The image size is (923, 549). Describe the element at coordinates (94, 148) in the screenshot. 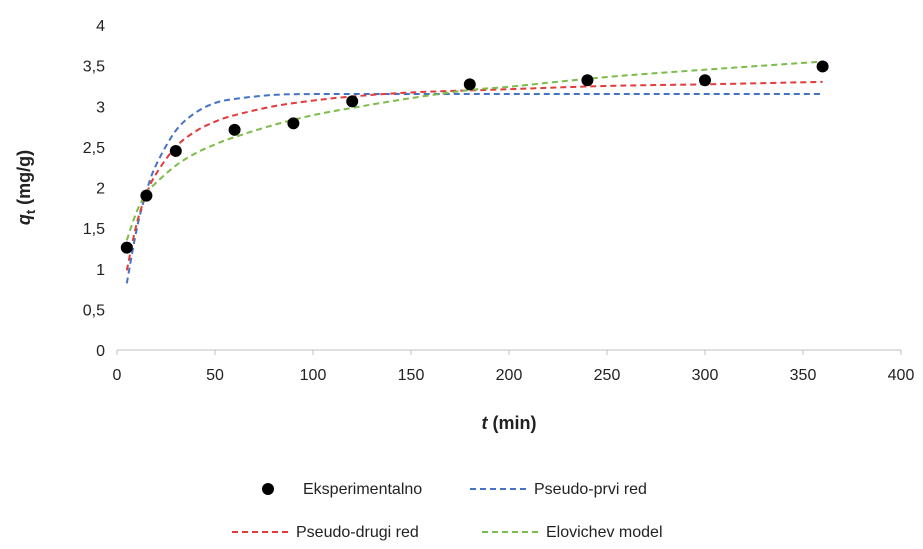

I see `y-tick-label: 2,5` at that location.